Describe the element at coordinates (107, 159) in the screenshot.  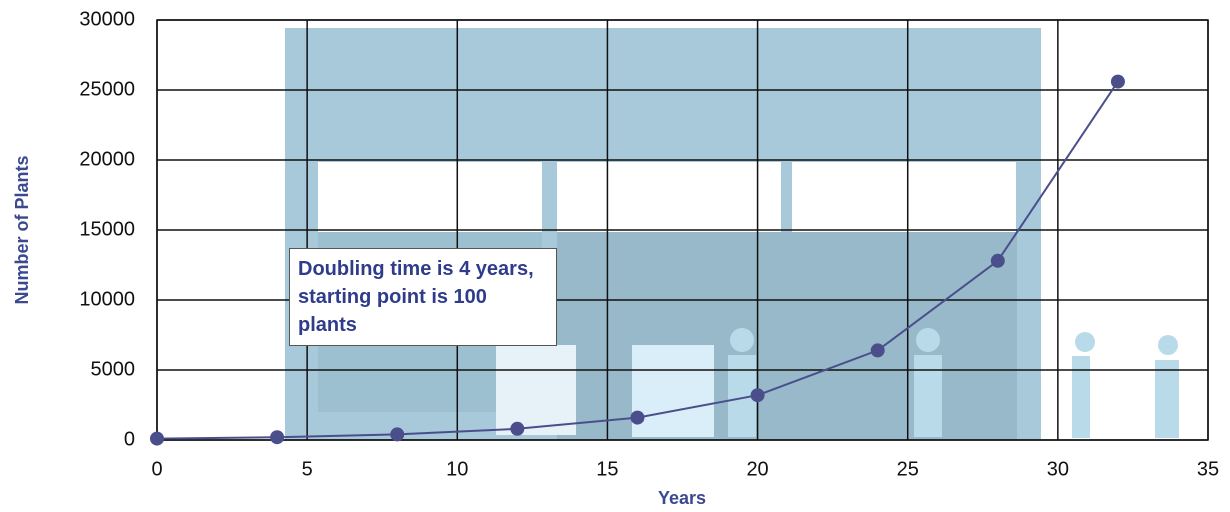
I see `y-tick-label: 20000` at that location.